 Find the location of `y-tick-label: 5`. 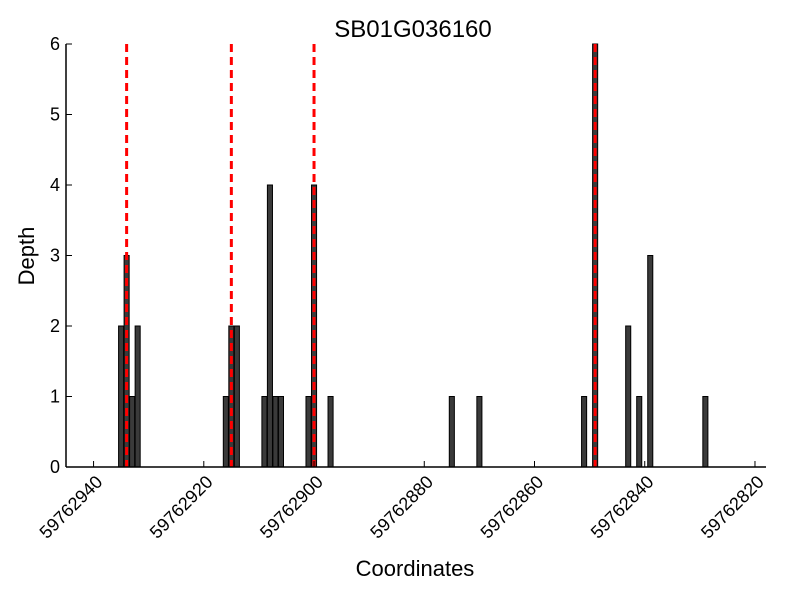

y-tick-label: 5 is located at coordinates (55, 115).